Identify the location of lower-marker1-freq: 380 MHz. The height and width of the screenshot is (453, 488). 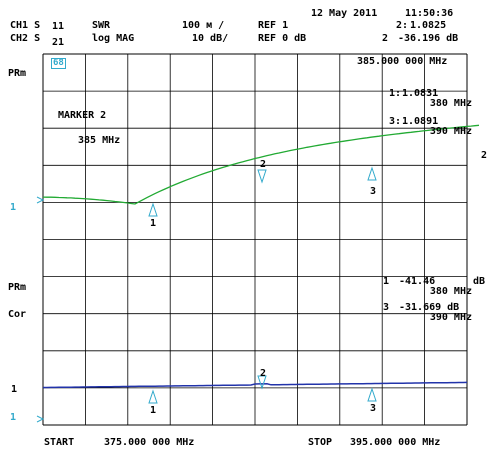
(450, 291).